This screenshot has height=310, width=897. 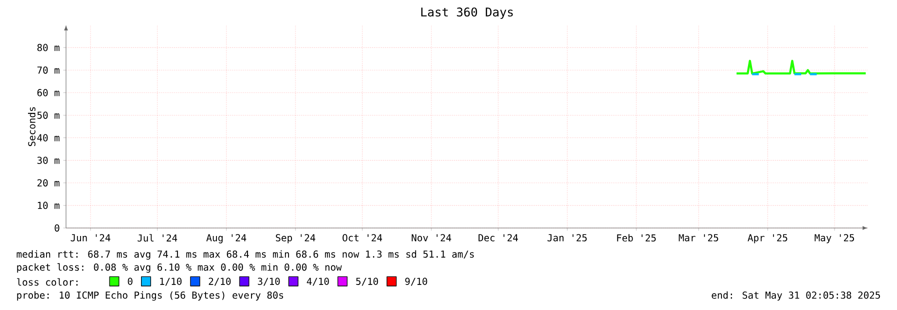 I want to click on text: packet loss: 0.08 % avg 6.10 % max 0.00 % min 0.00 % now, so click(x=179, y=268).